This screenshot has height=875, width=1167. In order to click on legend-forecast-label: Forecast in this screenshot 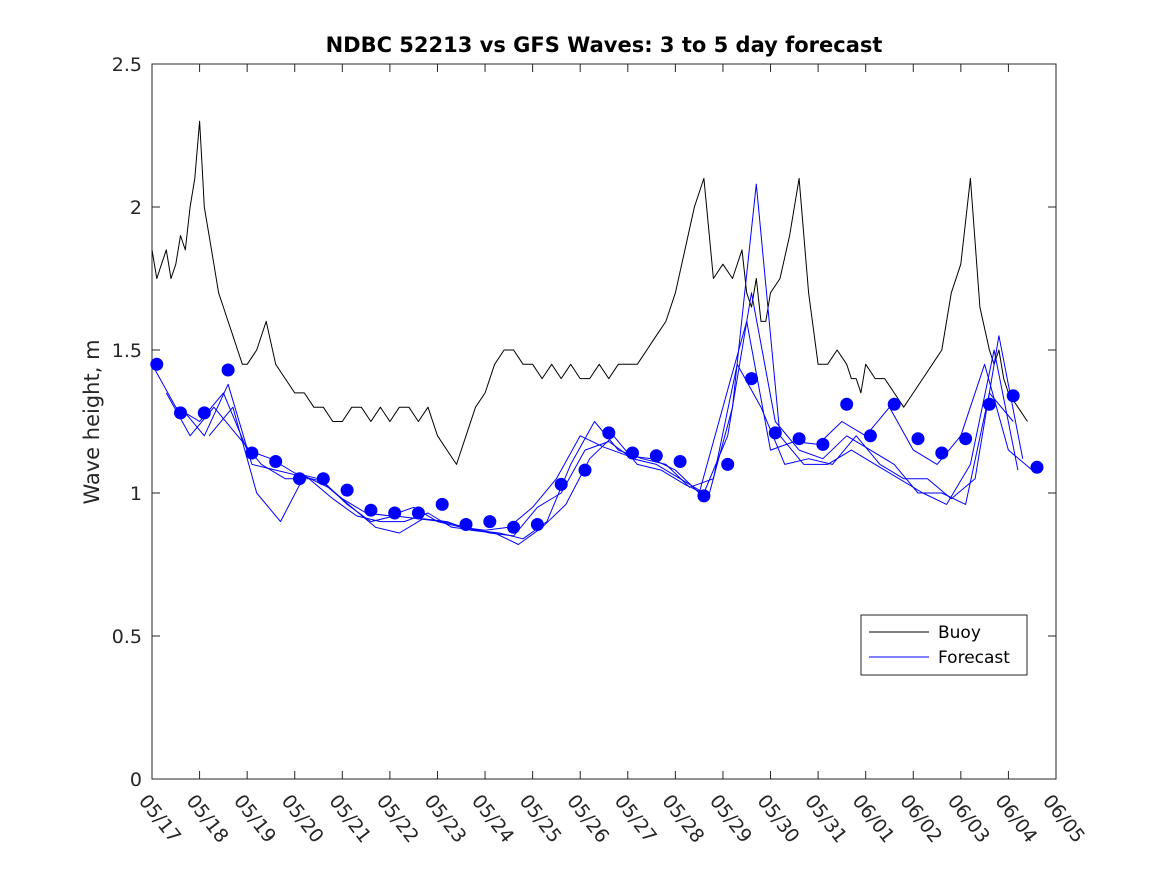, I will do `click(974, 658)`.